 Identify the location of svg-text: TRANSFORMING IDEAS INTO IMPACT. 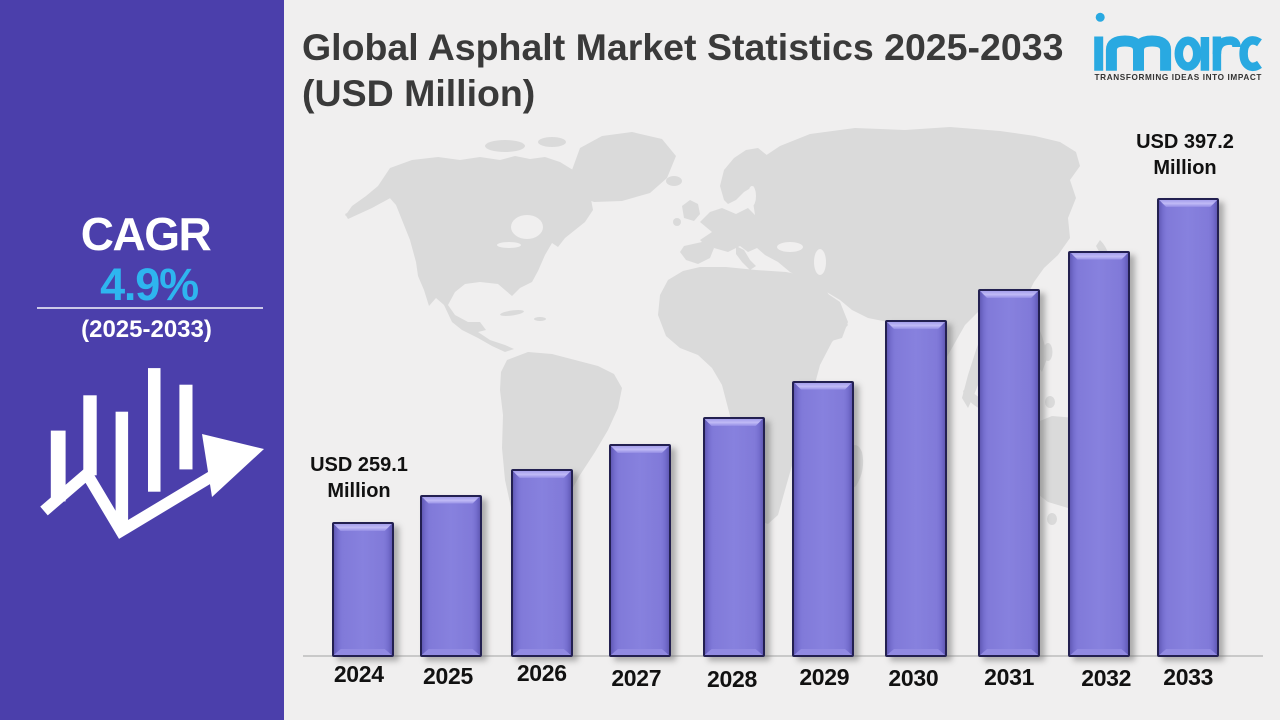
(1179, 77).